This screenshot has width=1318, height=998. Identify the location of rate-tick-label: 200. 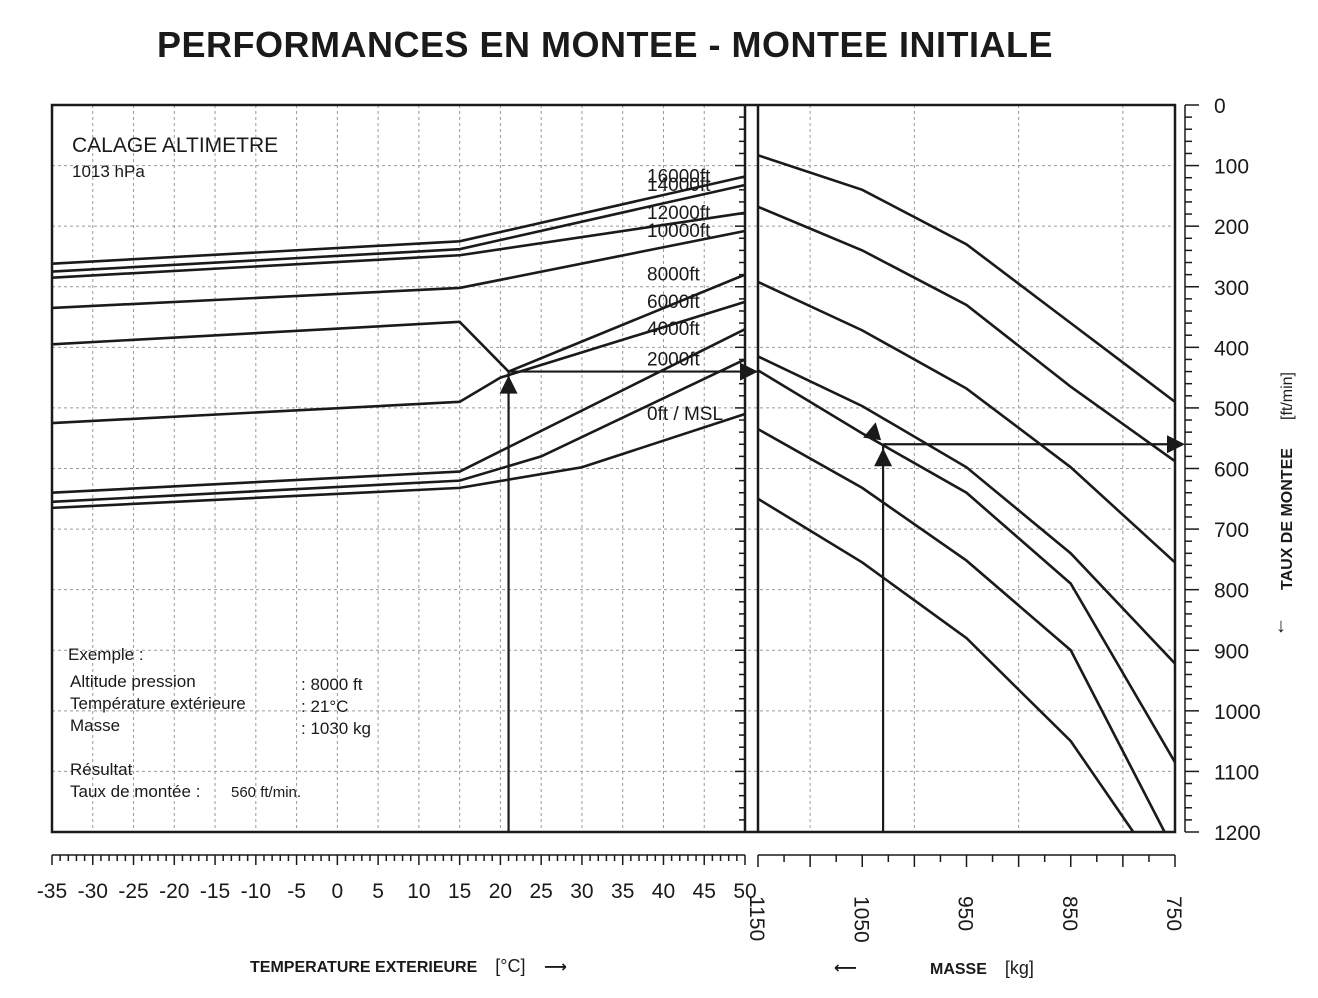
(1231, 227).